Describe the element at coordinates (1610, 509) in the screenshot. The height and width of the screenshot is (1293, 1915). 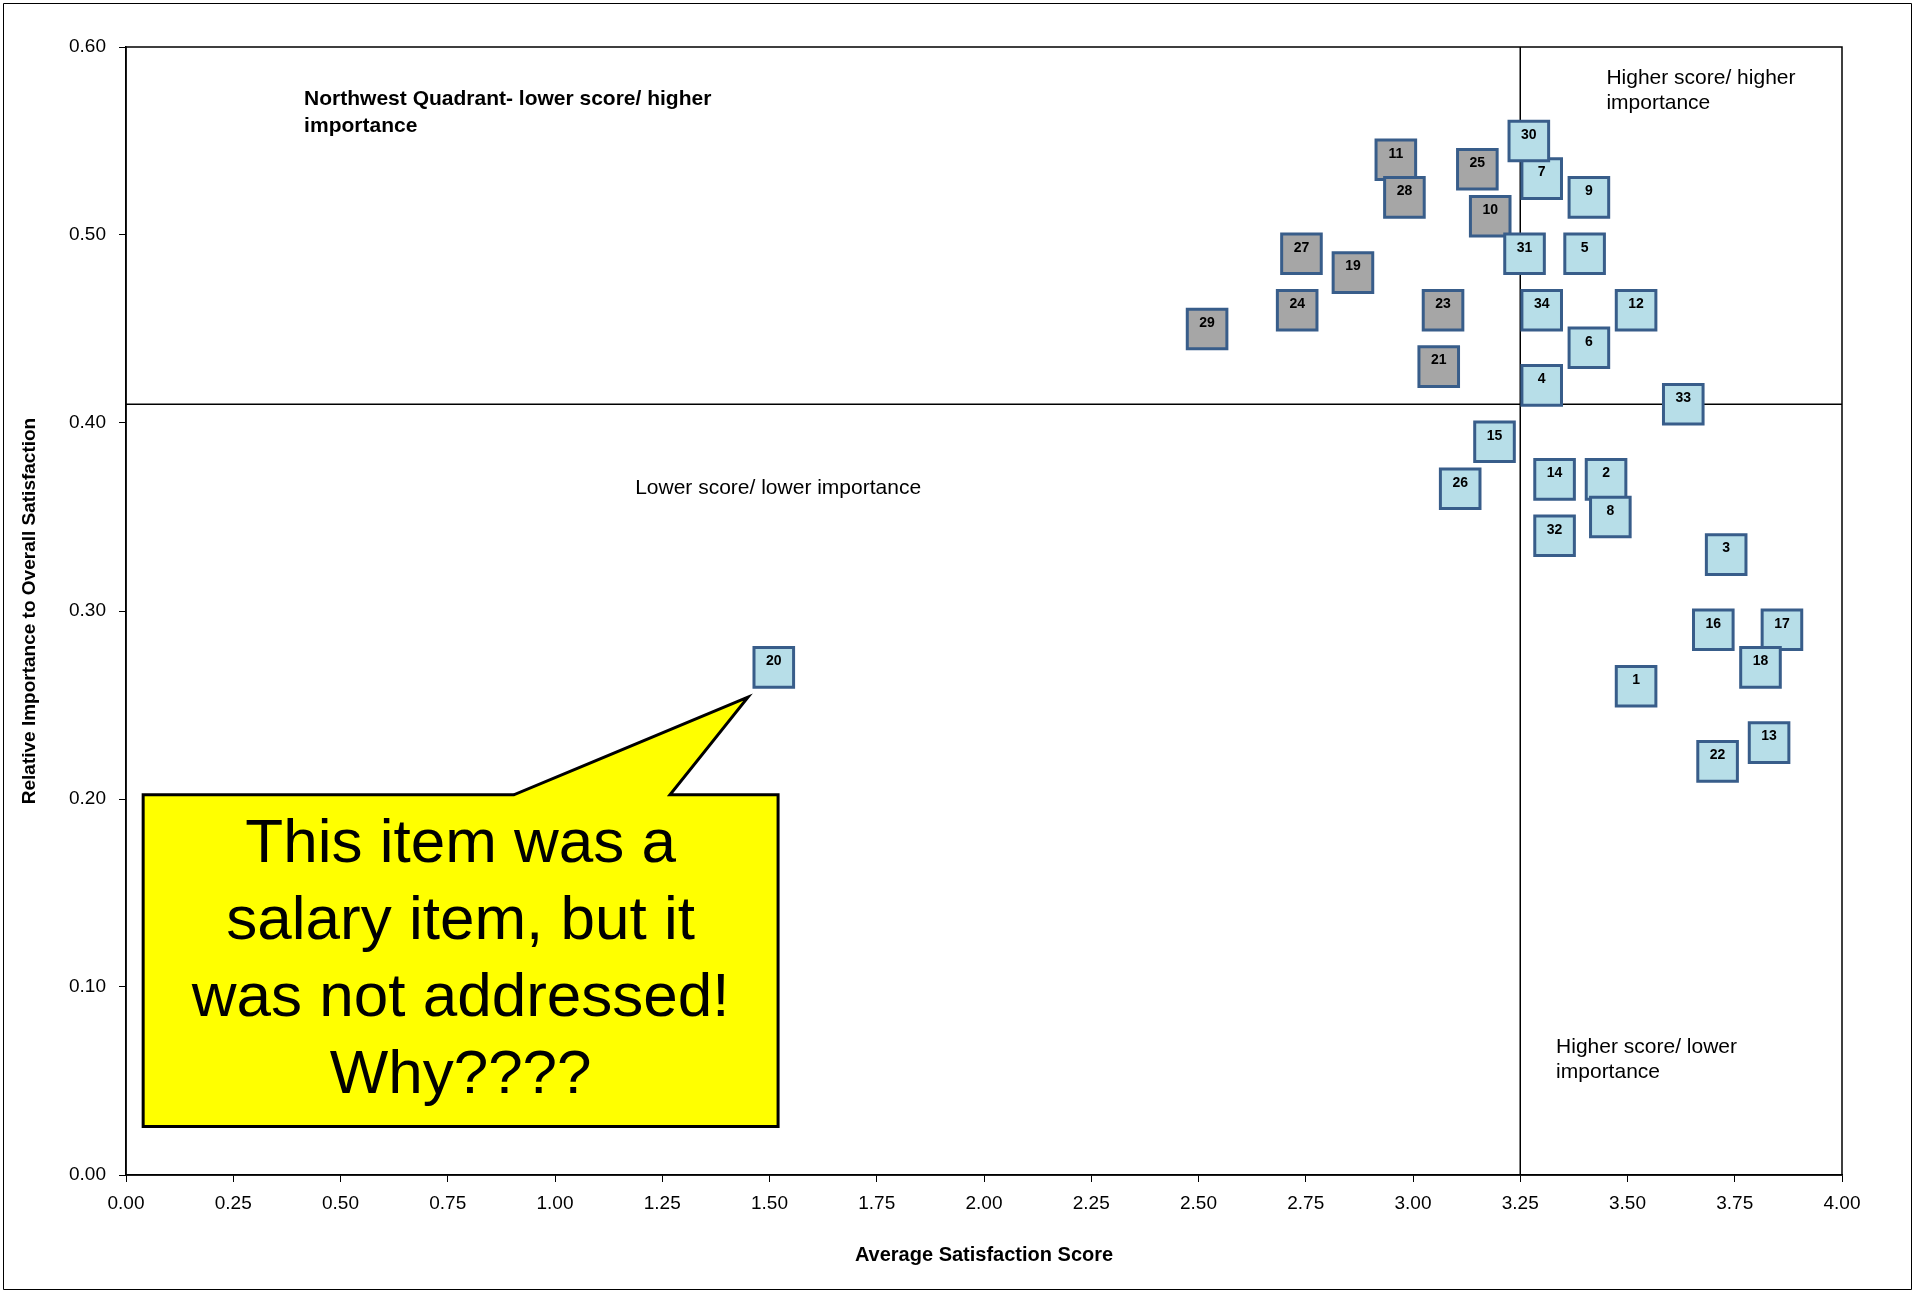
I see `annotation: 8` at that location.